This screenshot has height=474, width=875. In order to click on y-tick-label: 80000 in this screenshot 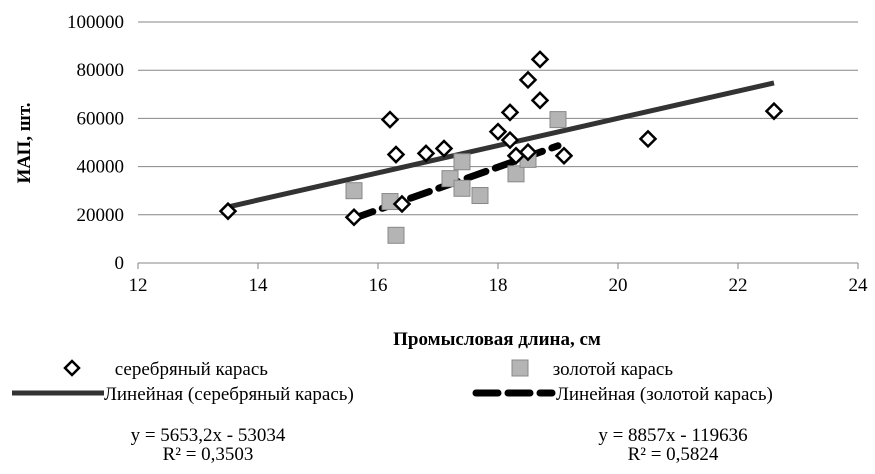, I will do `click(101, 70)`.